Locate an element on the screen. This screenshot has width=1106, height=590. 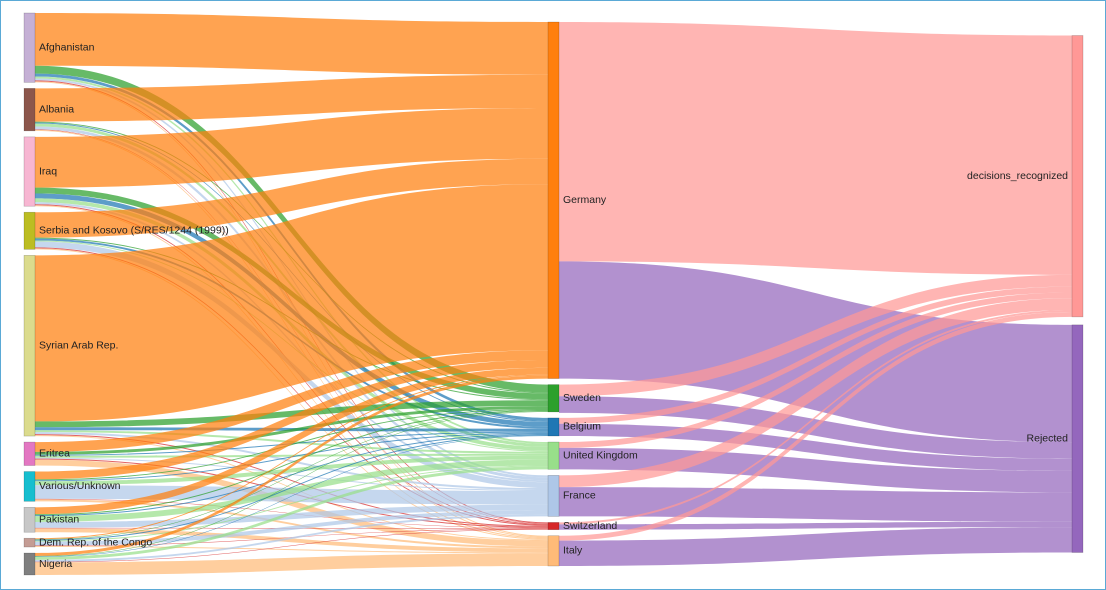
link-belgium-to-decisions-recognized is located at coordinates (815, 355).